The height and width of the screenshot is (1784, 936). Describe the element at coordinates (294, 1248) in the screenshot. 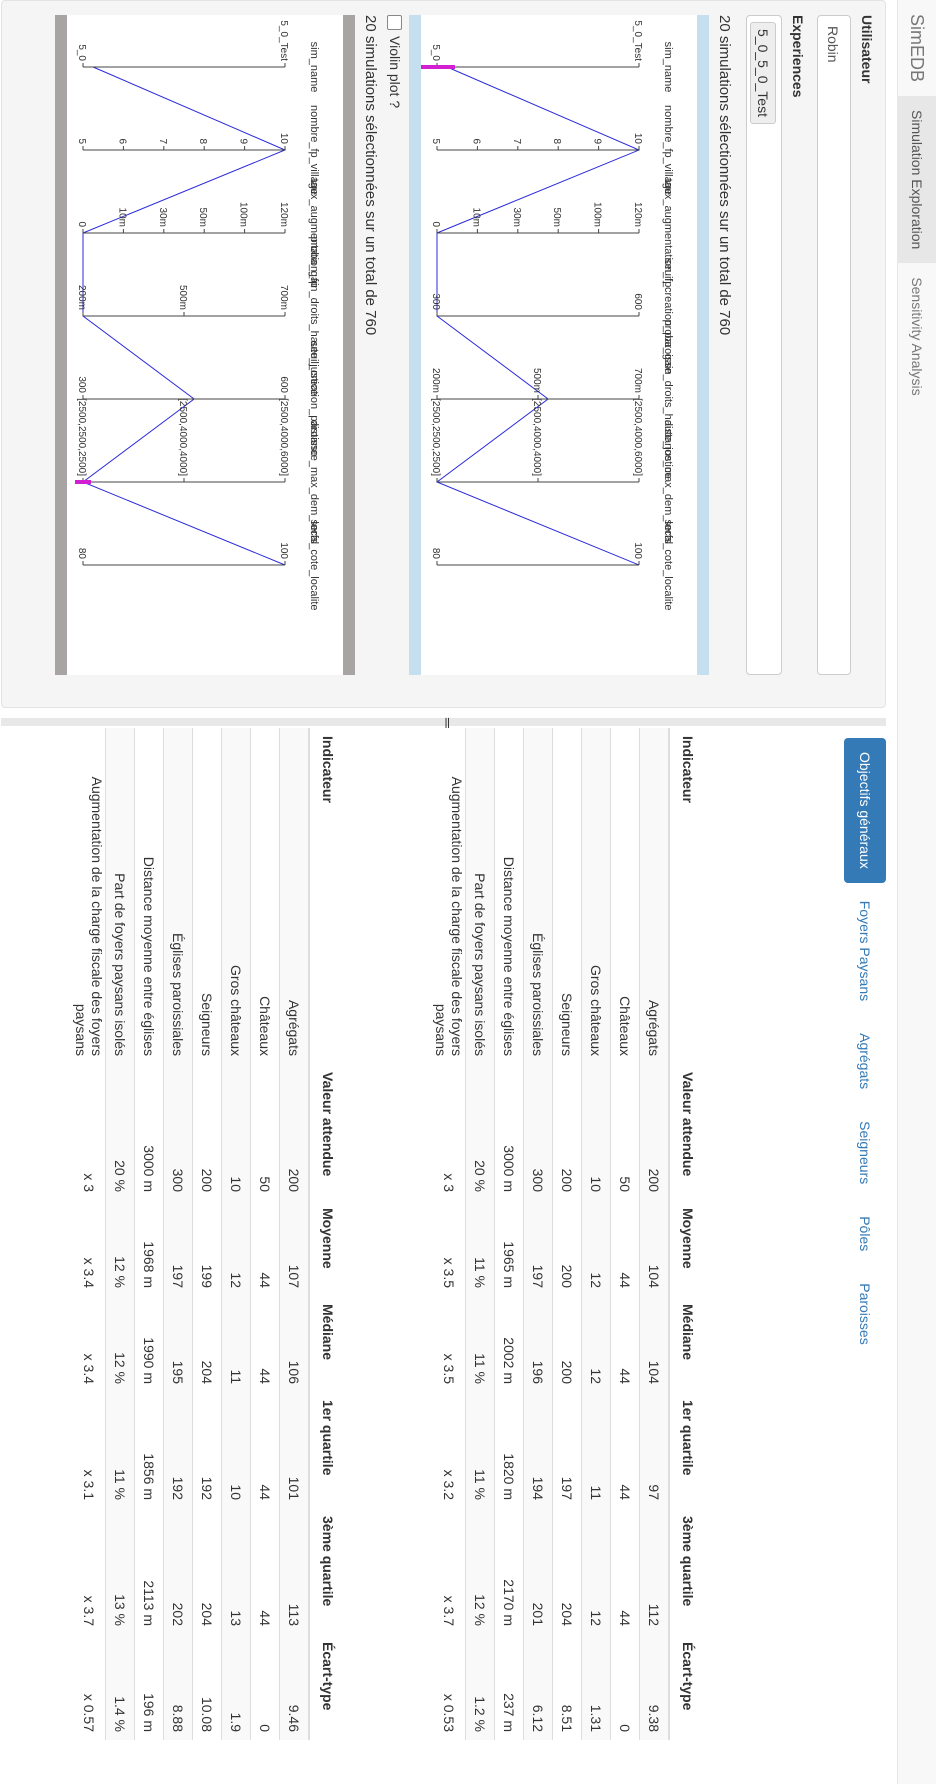

I see `value-cell: 107` at that location.